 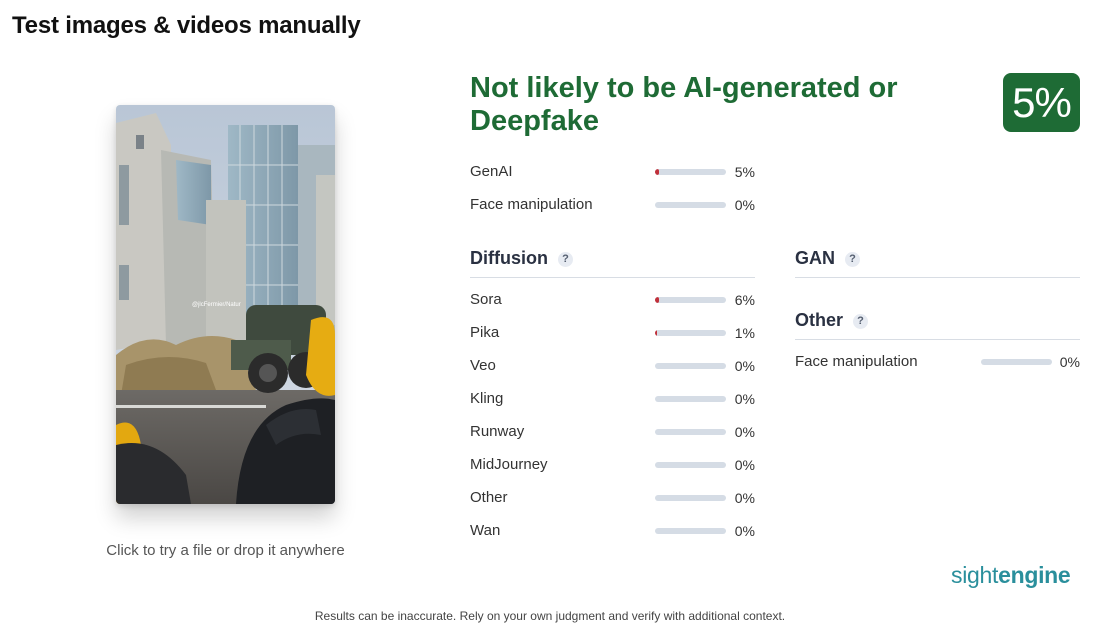 What do you see at coordinates (615, 432) in the screenshot?
I see `metric-row-runway: Runway 0%` at bounding box center [615, 432].